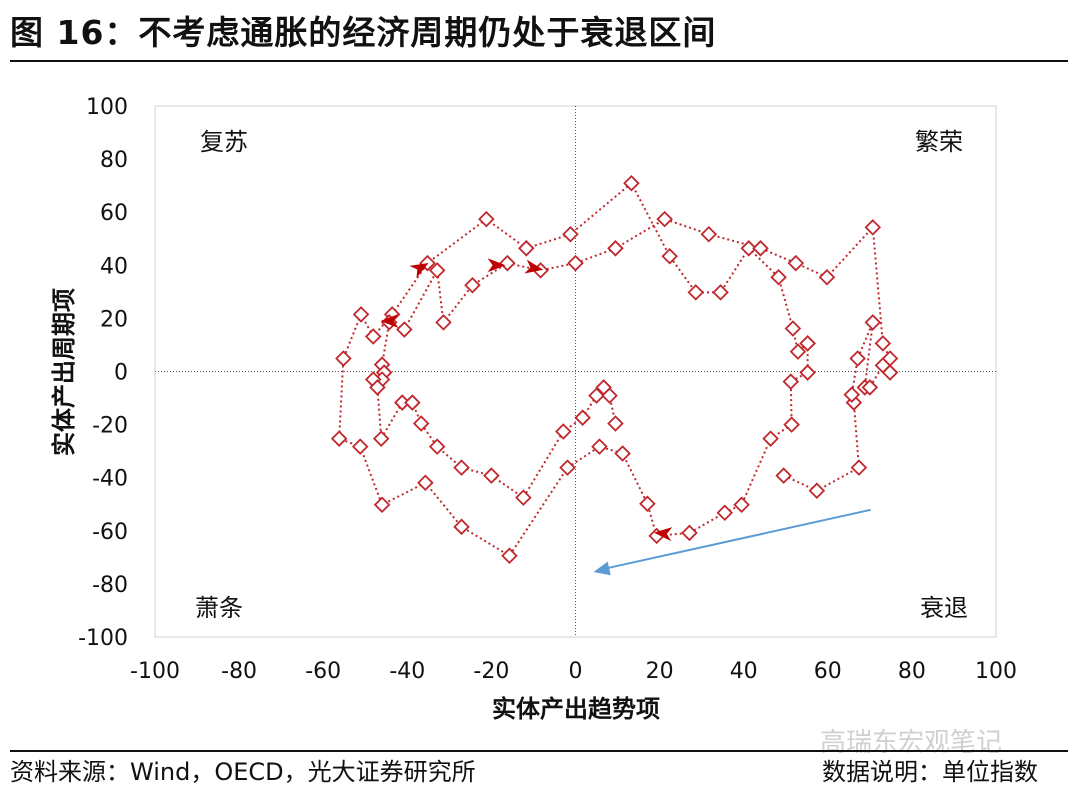 The height and width of the screenshot is (789, 1080). I want to click on x-tick-label: 20, so click(660, 671).